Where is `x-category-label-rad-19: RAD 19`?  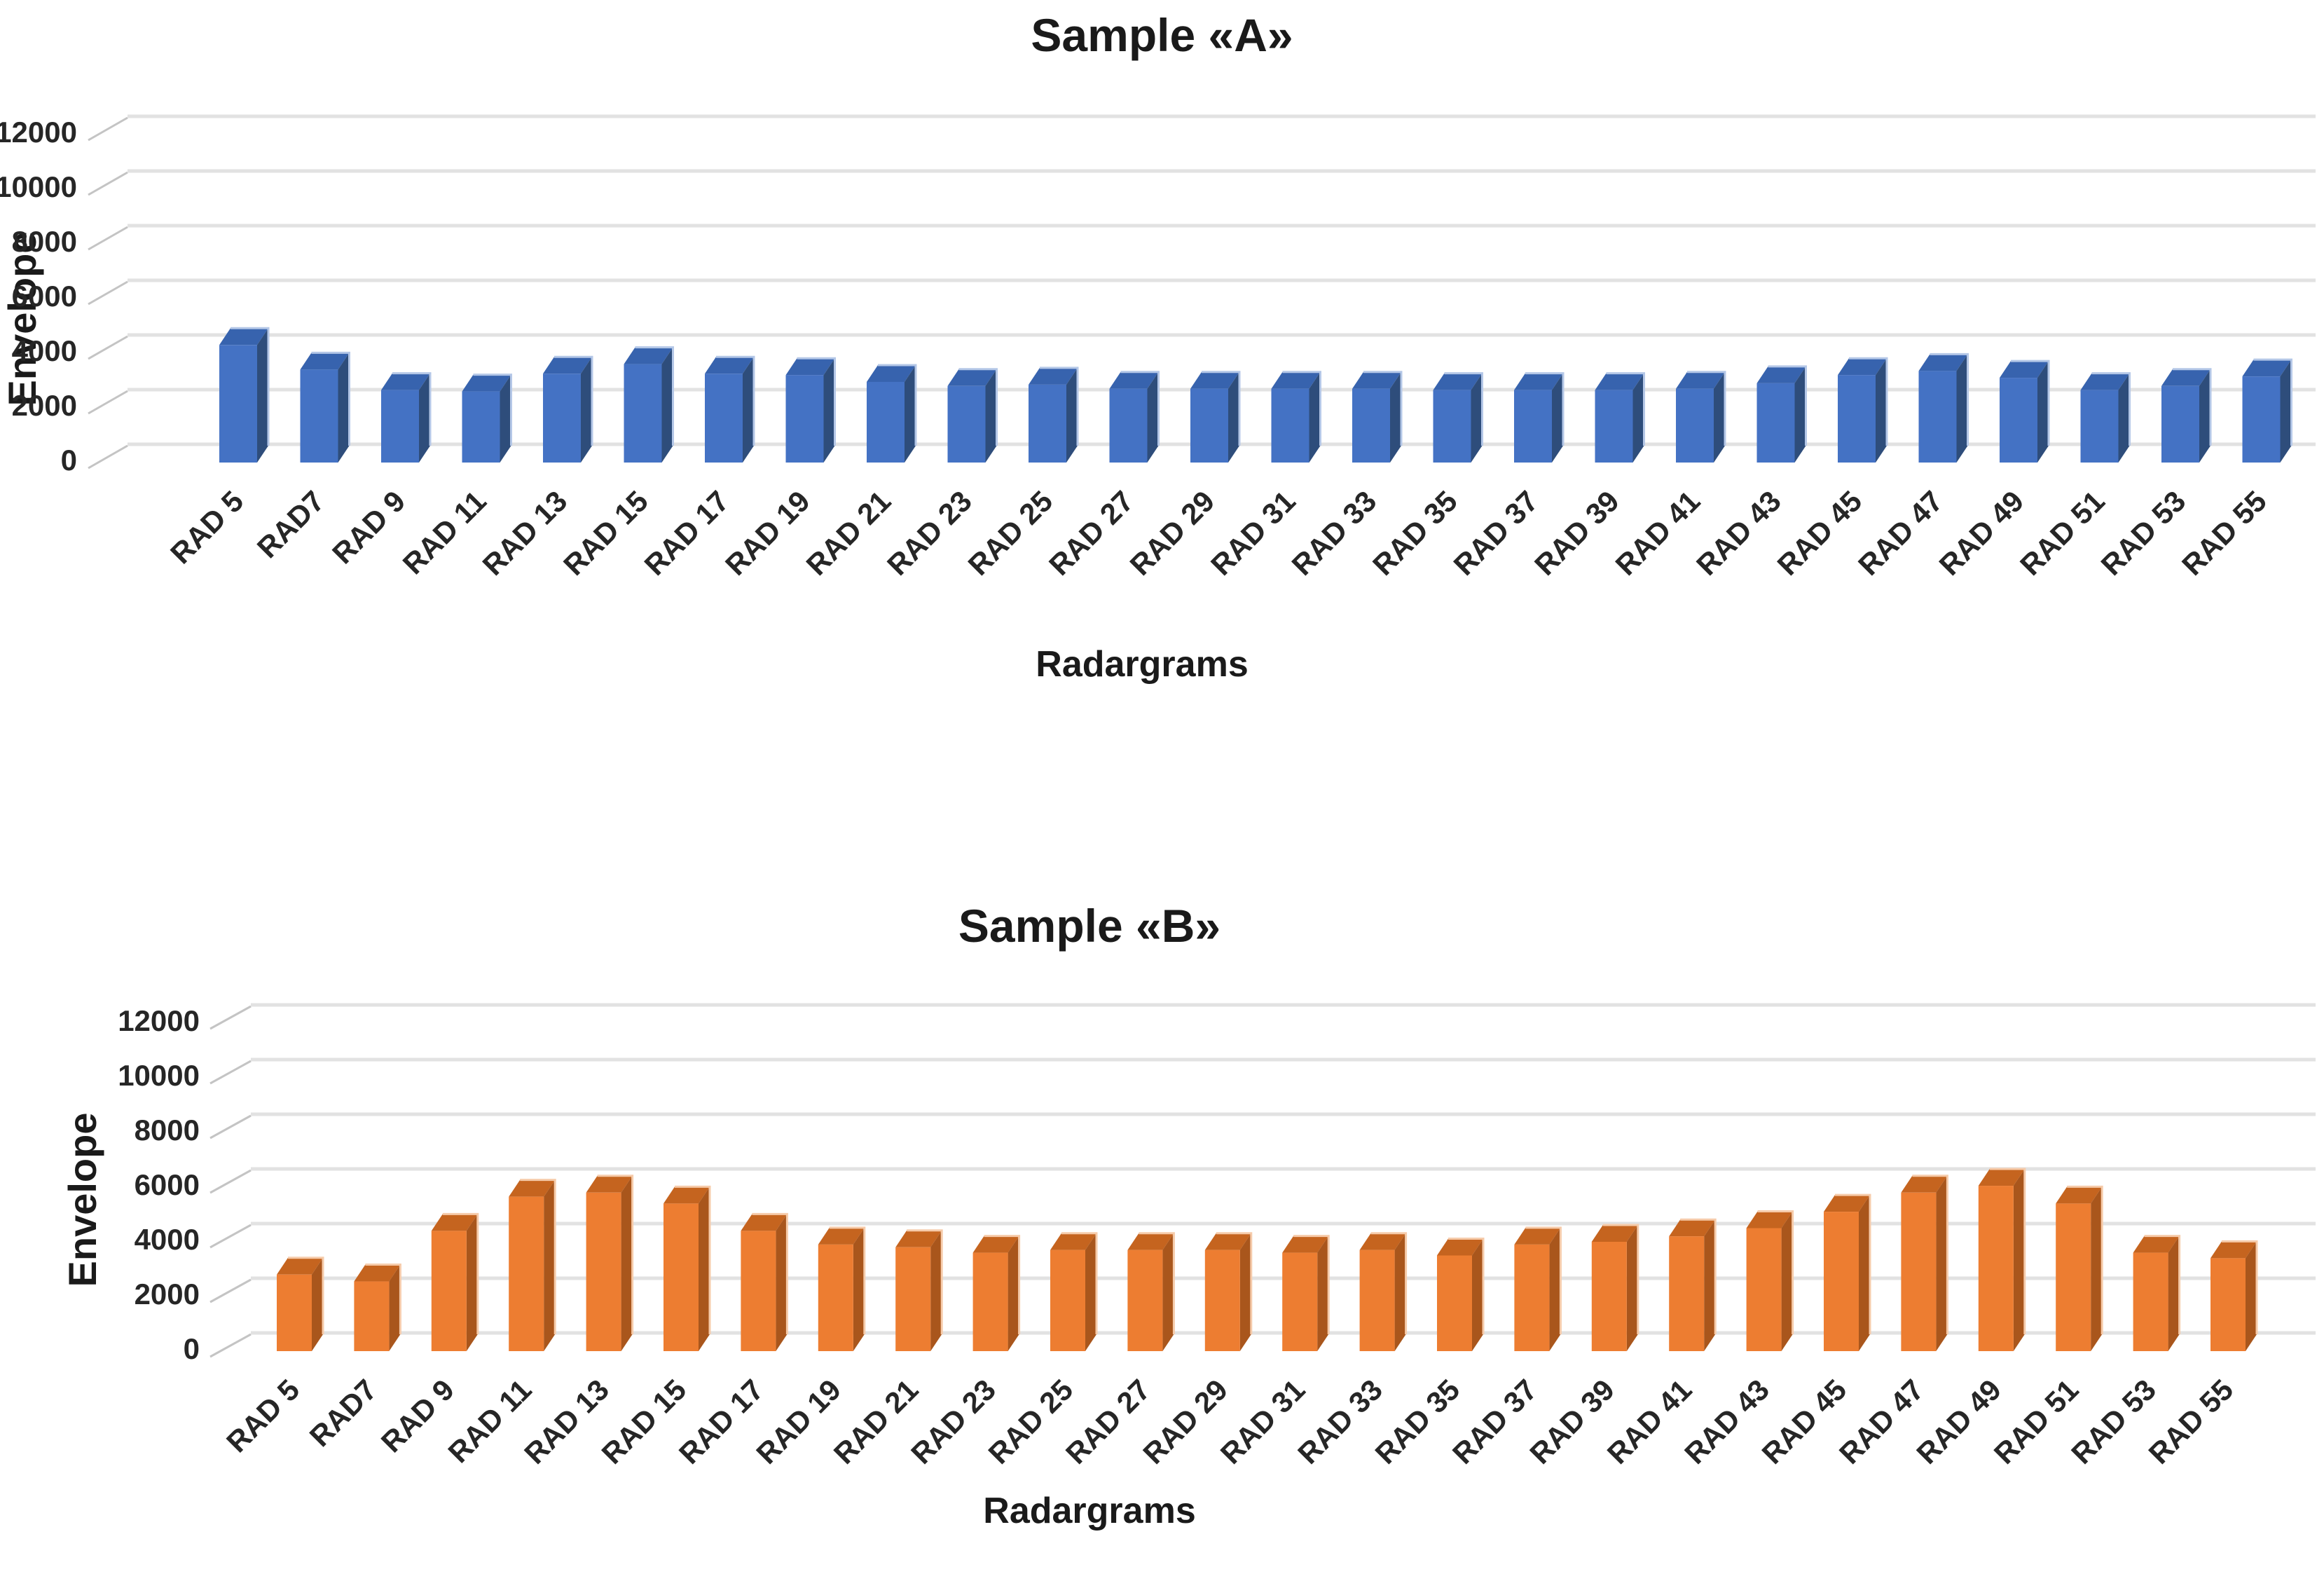 x-category-label-rad-19: RAD 19 is located at coordinates (798, 1421).